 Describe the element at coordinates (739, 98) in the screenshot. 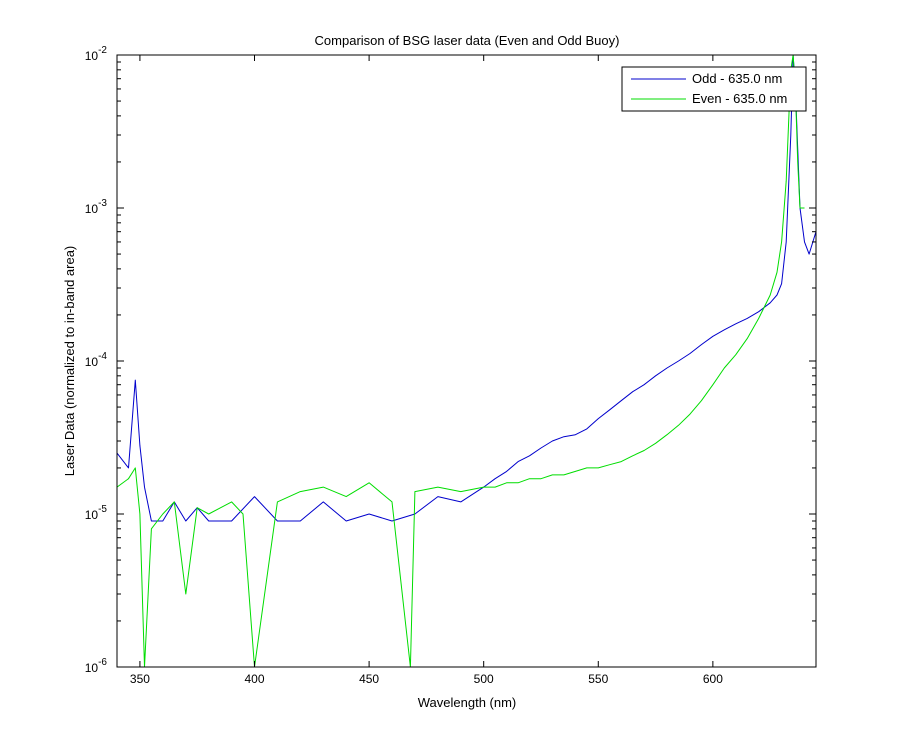

I see `legend-label-even: Even - 635.0 nm` at that location.